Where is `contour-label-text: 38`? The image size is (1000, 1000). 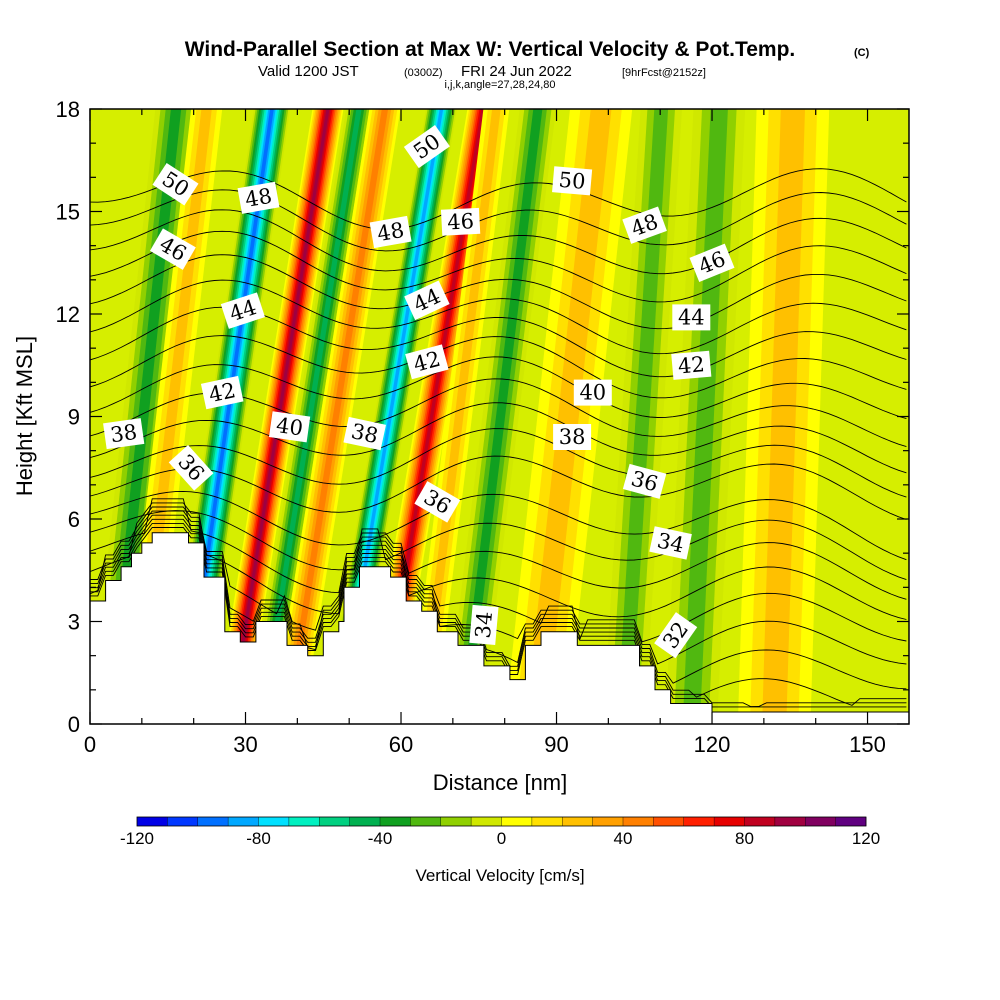 contour-label-text: 38 is located at coordinates (364, 433).